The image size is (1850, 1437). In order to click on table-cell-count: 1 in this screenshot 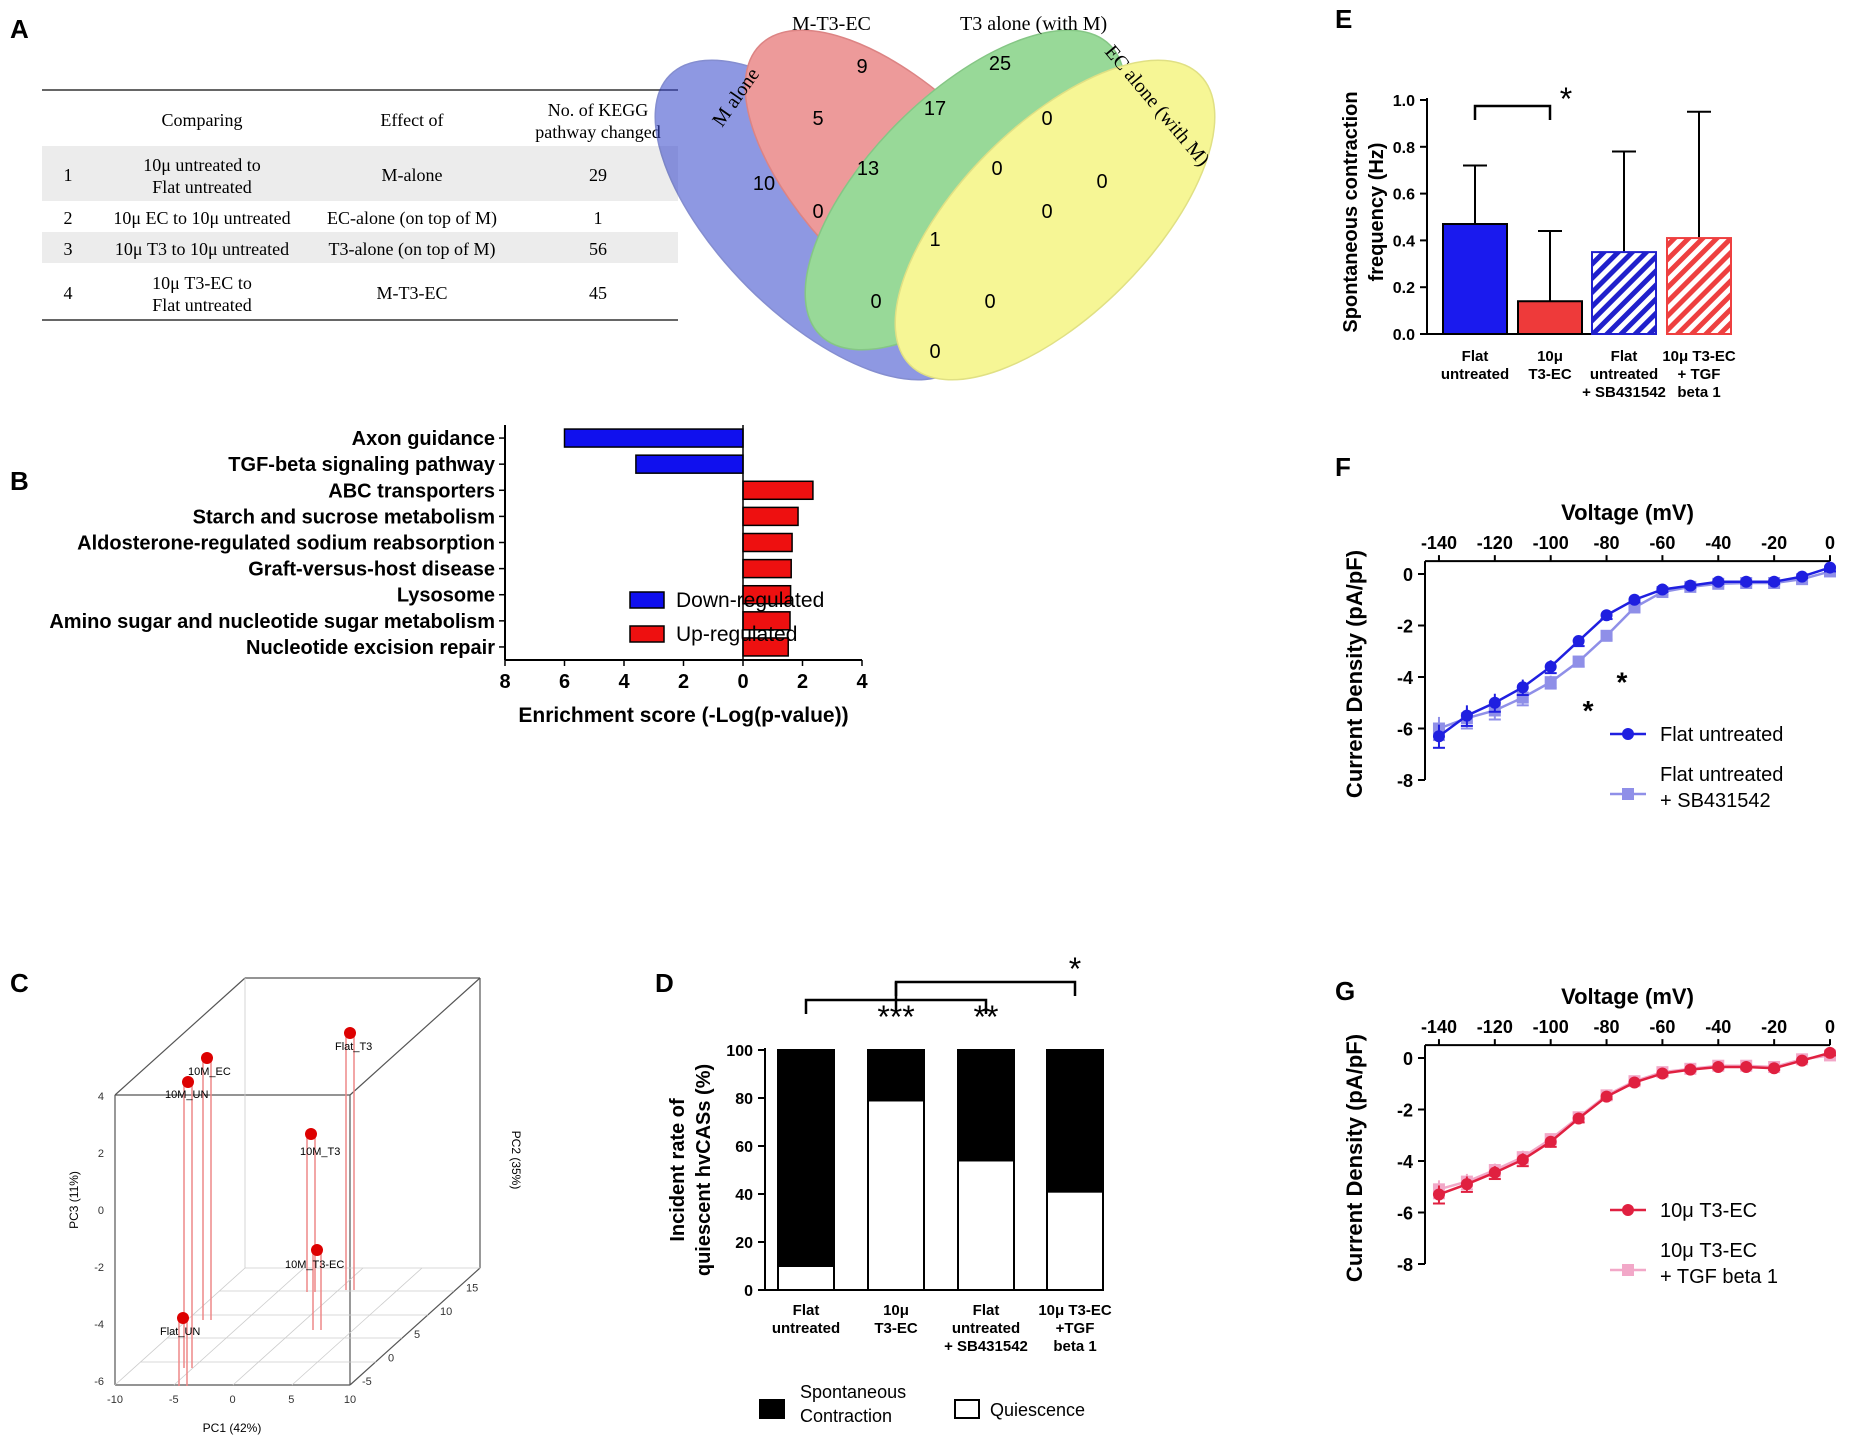, I will do `click(598, 218)`.